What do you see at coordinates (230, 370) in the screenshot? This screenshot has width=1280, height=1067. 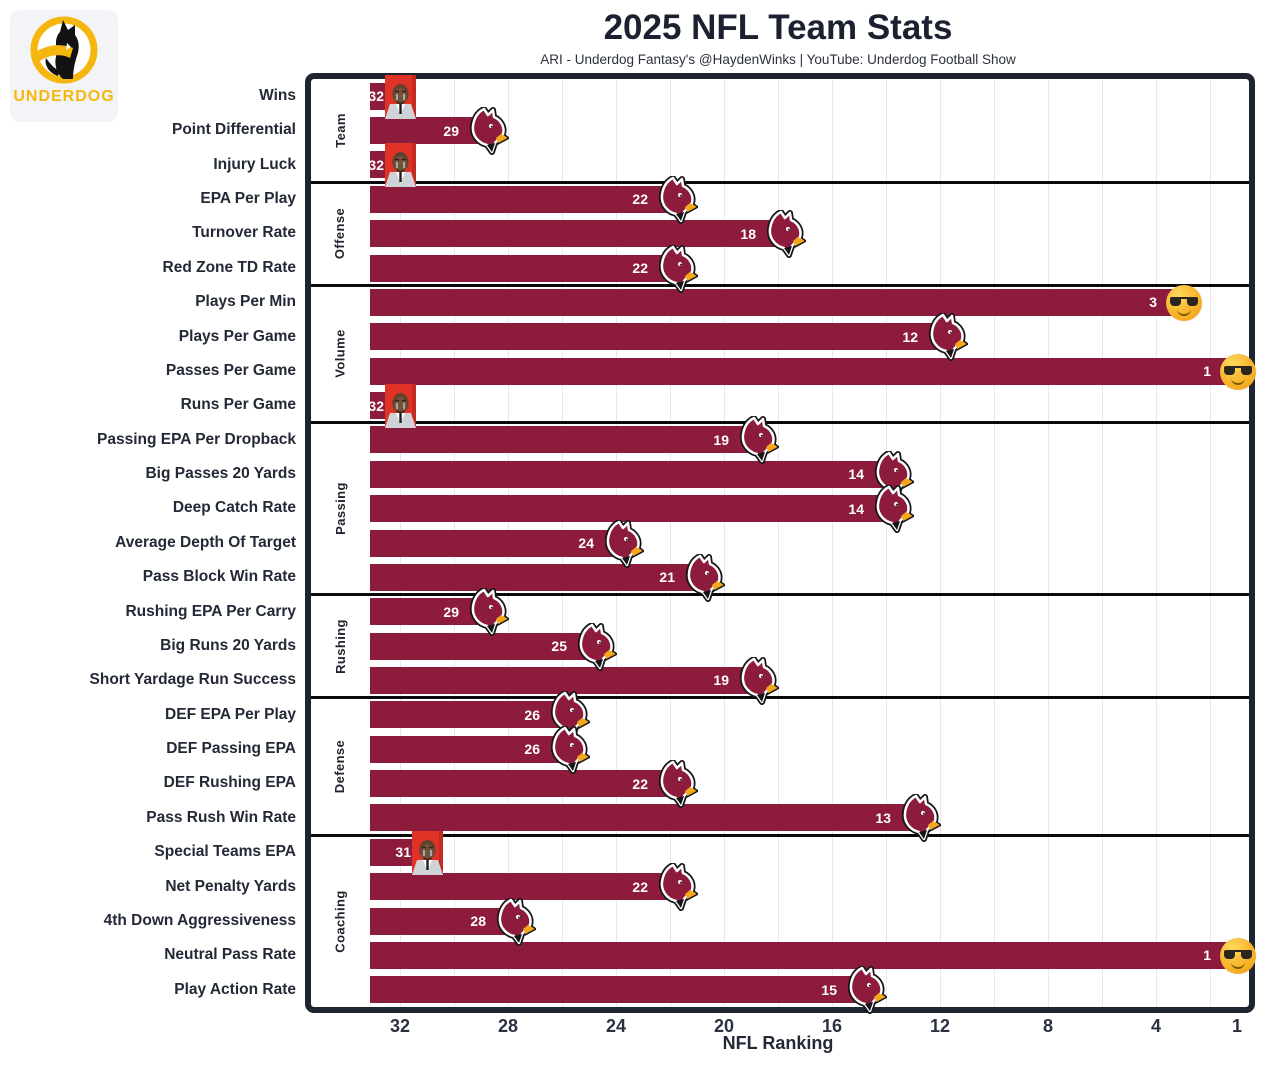 I see `category-label: Passes Per Game` at bounding box center [230, 370].